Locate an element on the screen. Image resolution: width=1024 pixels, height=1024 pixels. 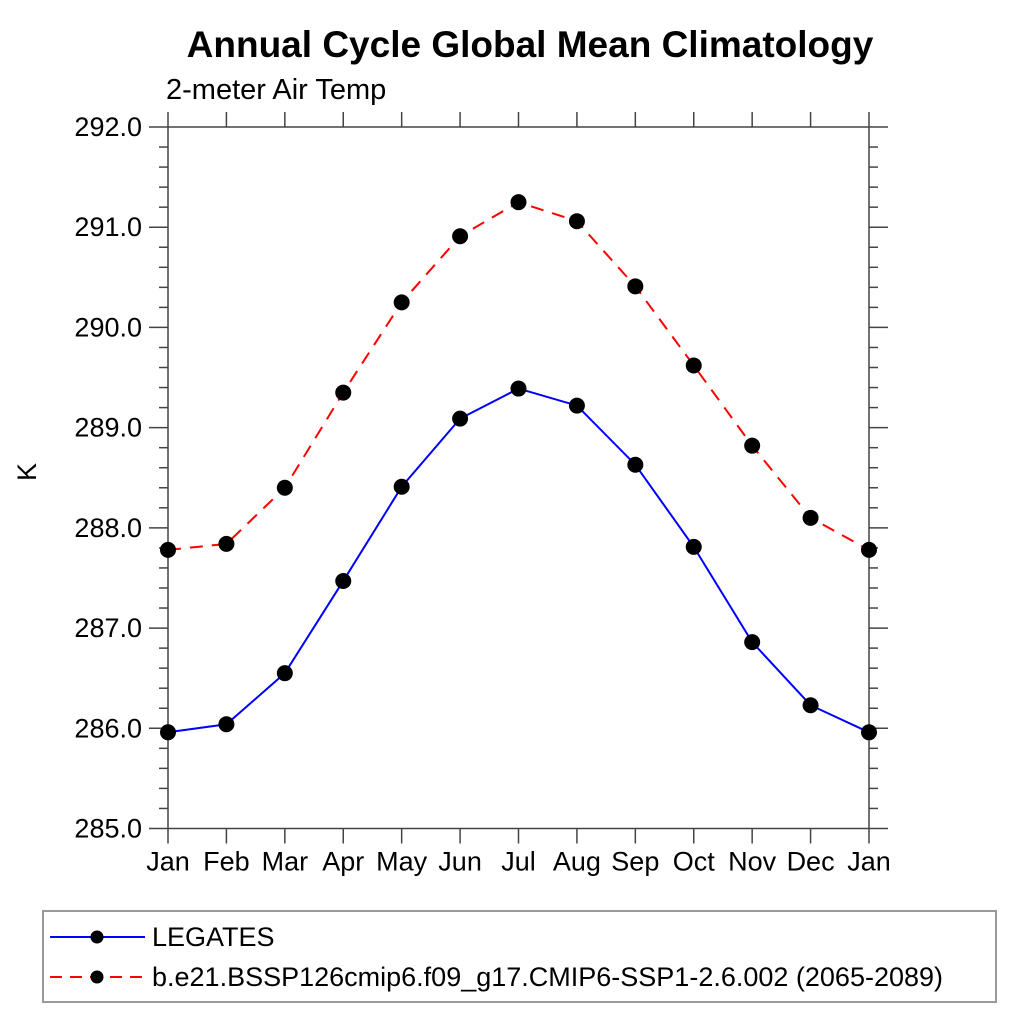
x-tick-label: Nov is located at coordinates (752, 862).